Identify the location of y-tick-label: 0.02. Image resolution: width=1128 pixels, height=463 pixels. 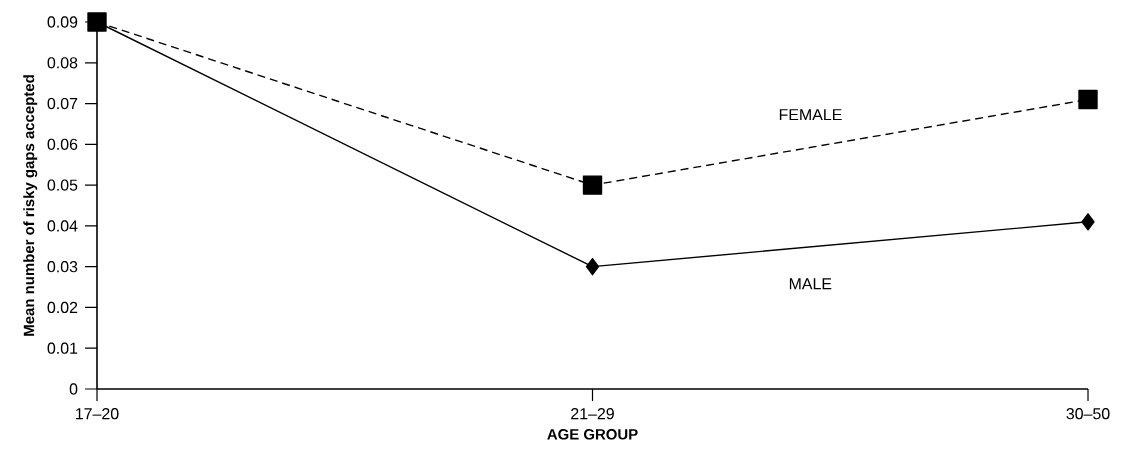
(62, 307).